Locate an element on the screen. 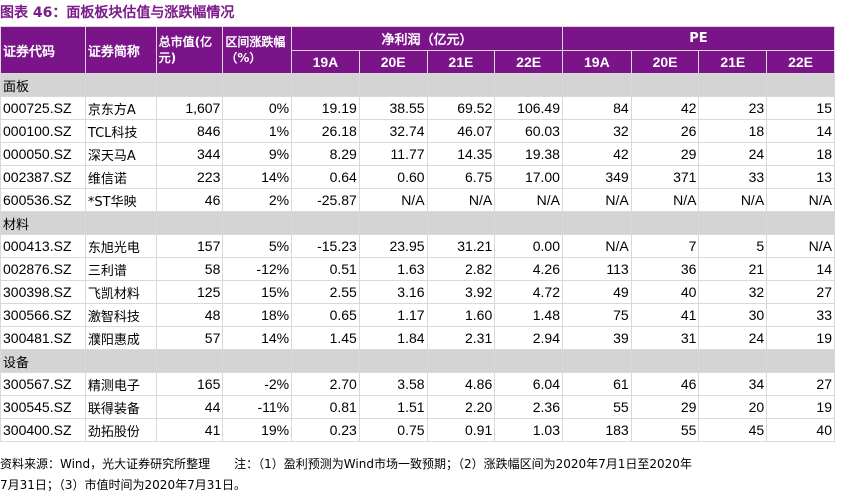 Image resolution: width=851 pixels, height=496 pixels. pe-ratio: 45 is located at coordinates (733, 430).